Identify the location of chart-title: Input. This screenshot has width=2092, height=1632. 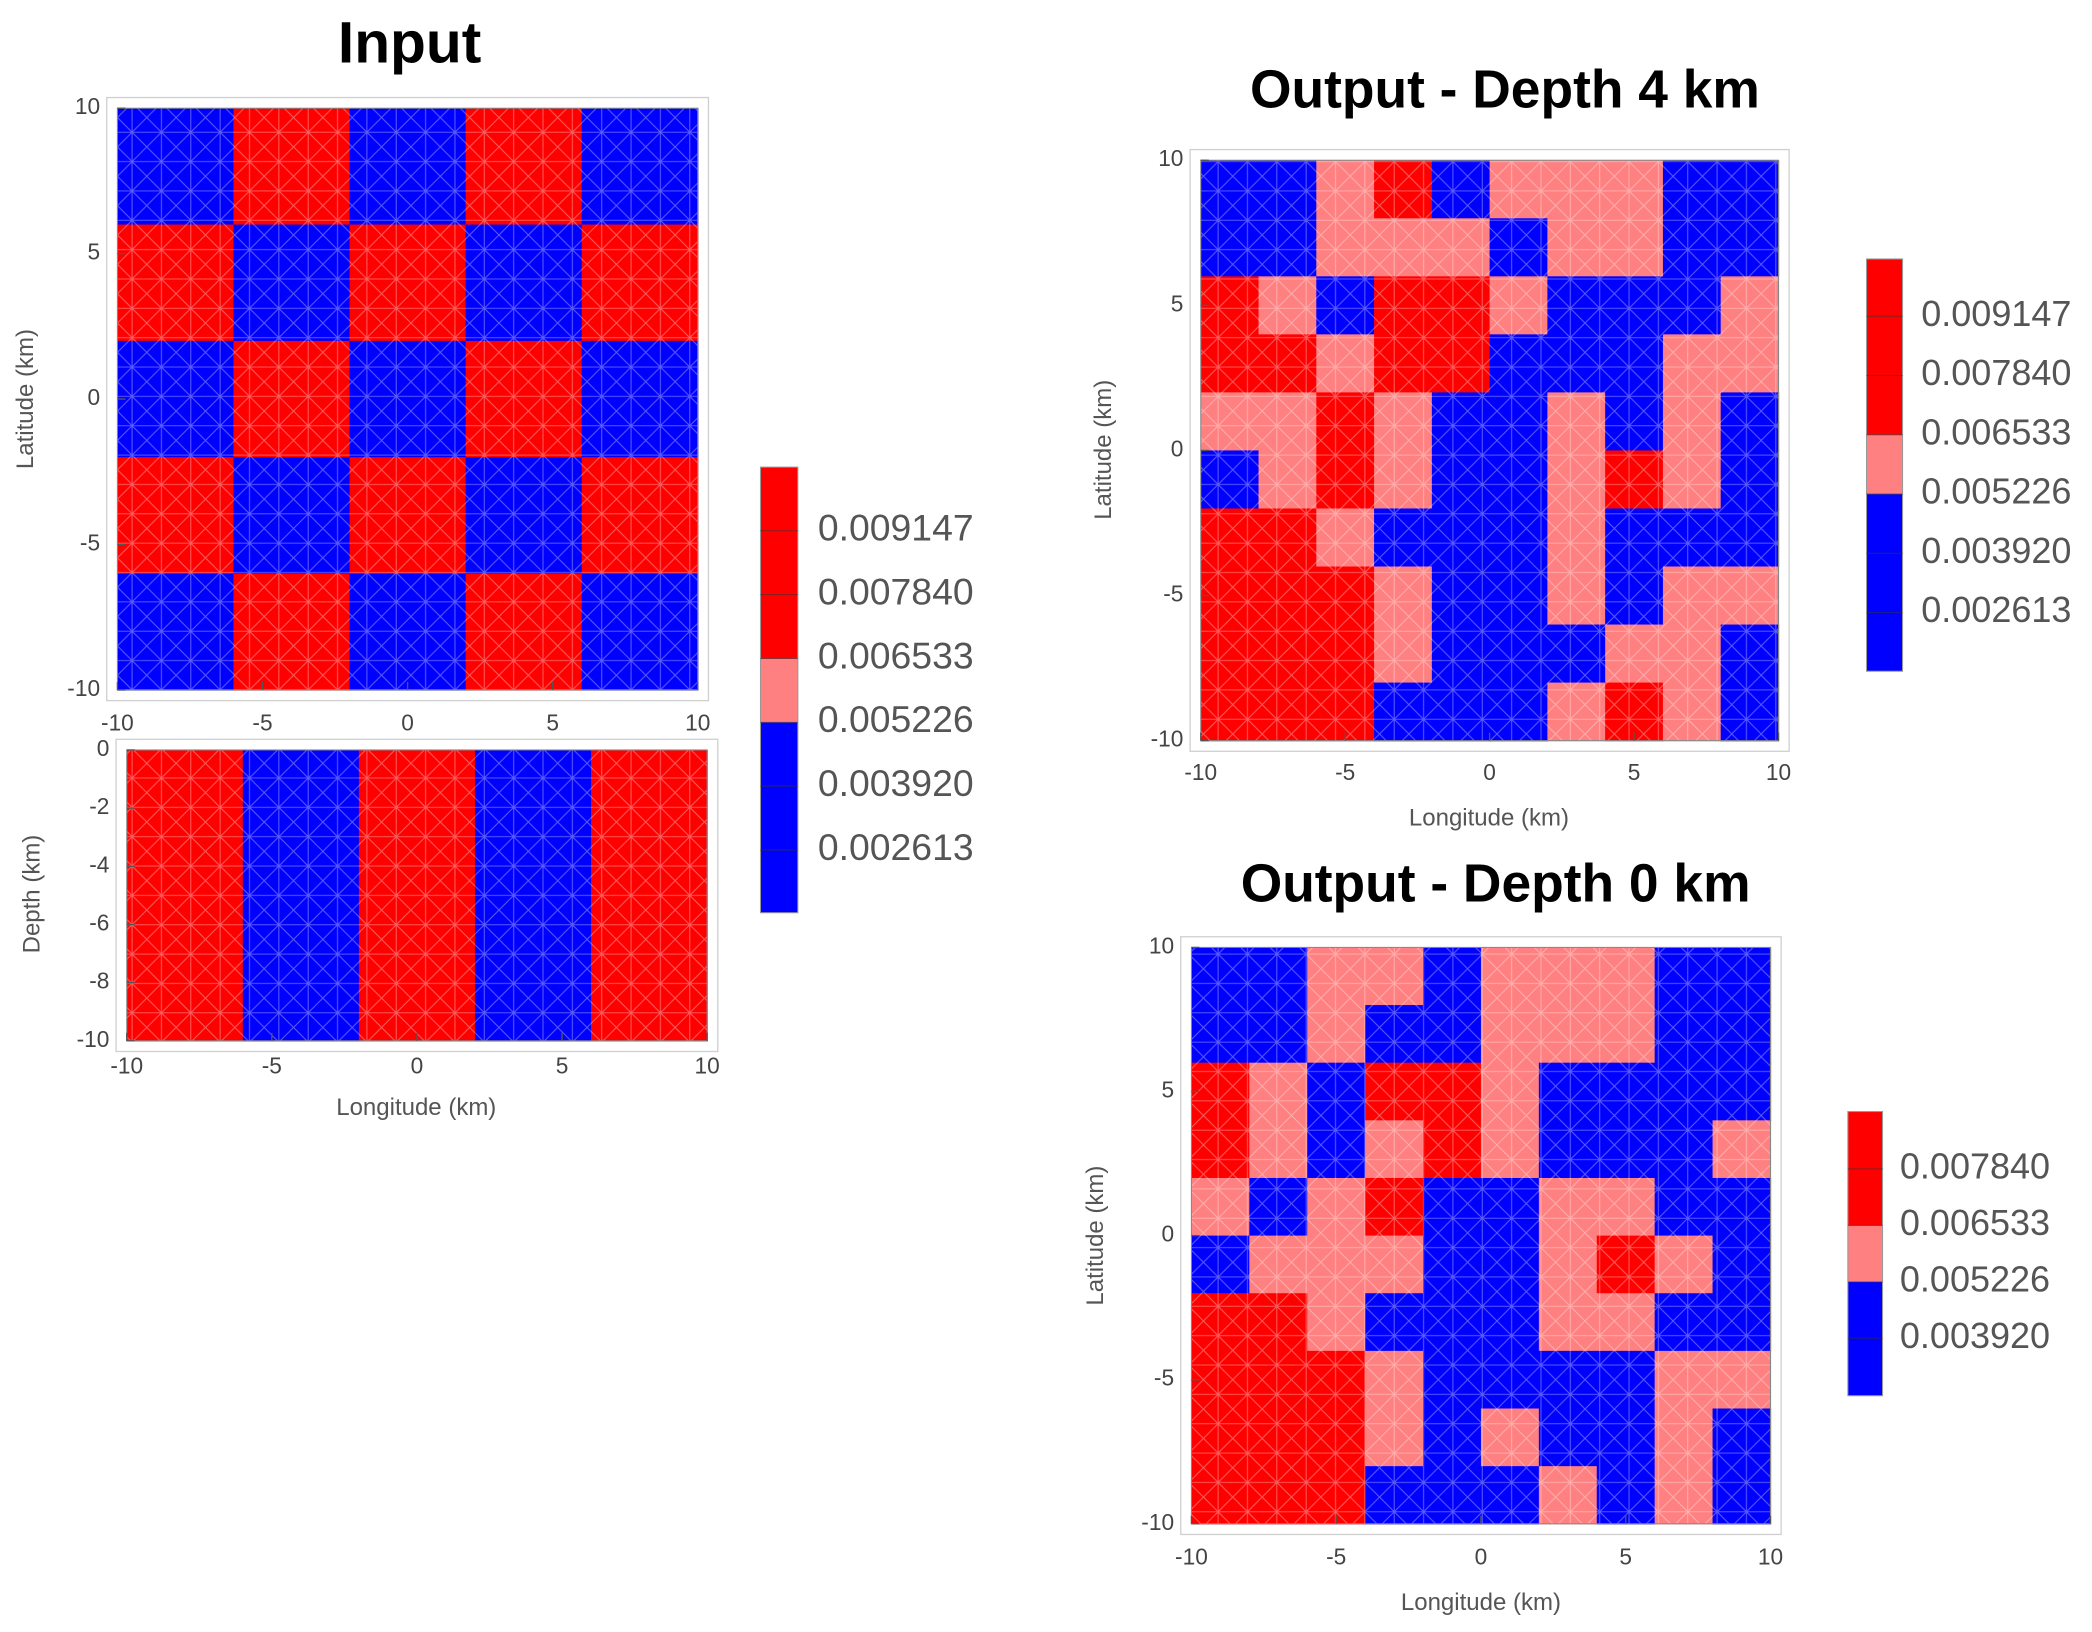
(409, 42).